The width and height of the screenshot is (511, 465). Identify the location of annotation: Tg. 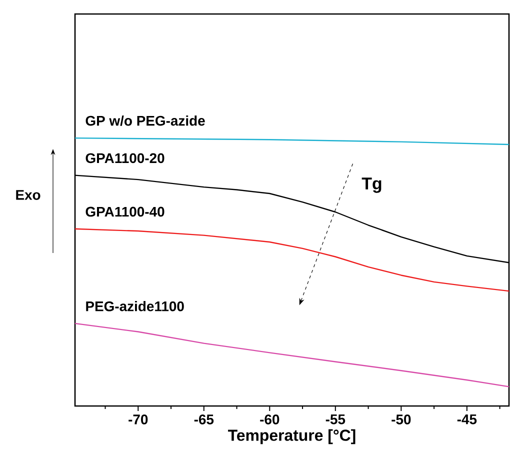
(372, 185).